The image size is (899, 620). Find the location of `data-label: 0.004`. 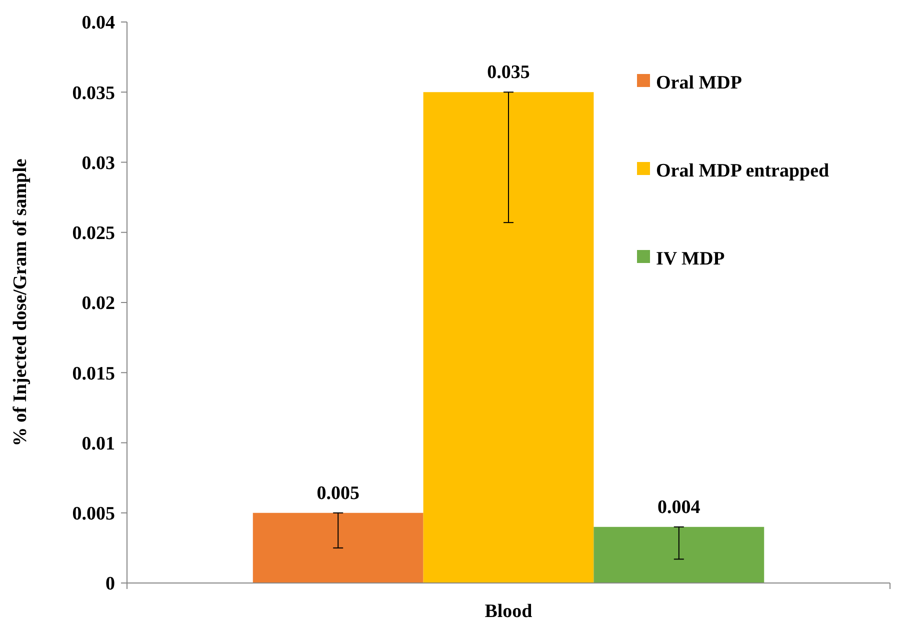

data-label: 0.004 is located at coordinates (679, 507).